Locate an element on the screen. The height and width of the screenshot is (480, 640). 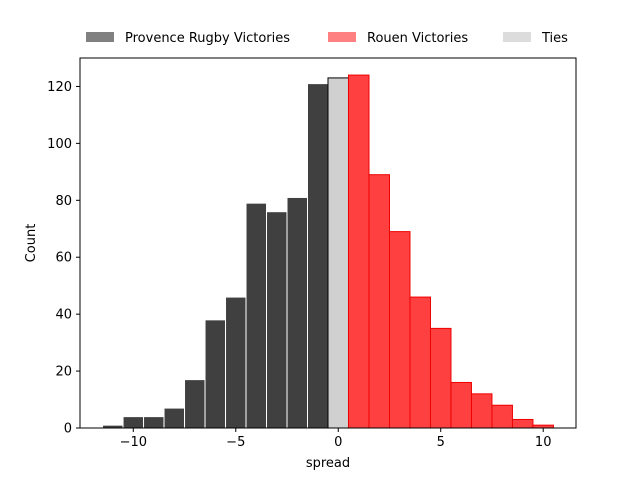
x-axis-ticks: −10 −5 0 5 10 is located at coordinates (336, 439).